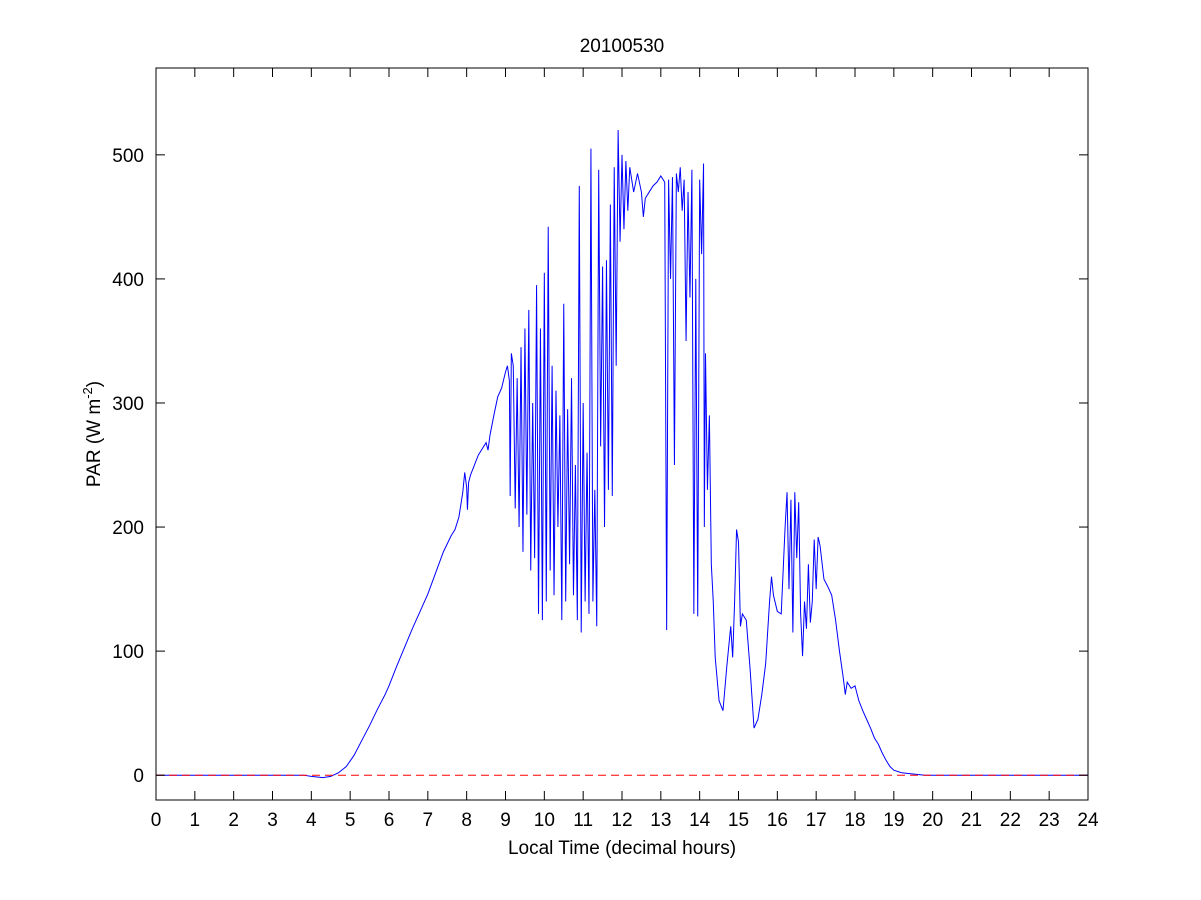 The image size is (1201, 900). Describe the element at coordinates (932, 820) in the screenshot. I see `x-tick-label: 20` at that location.